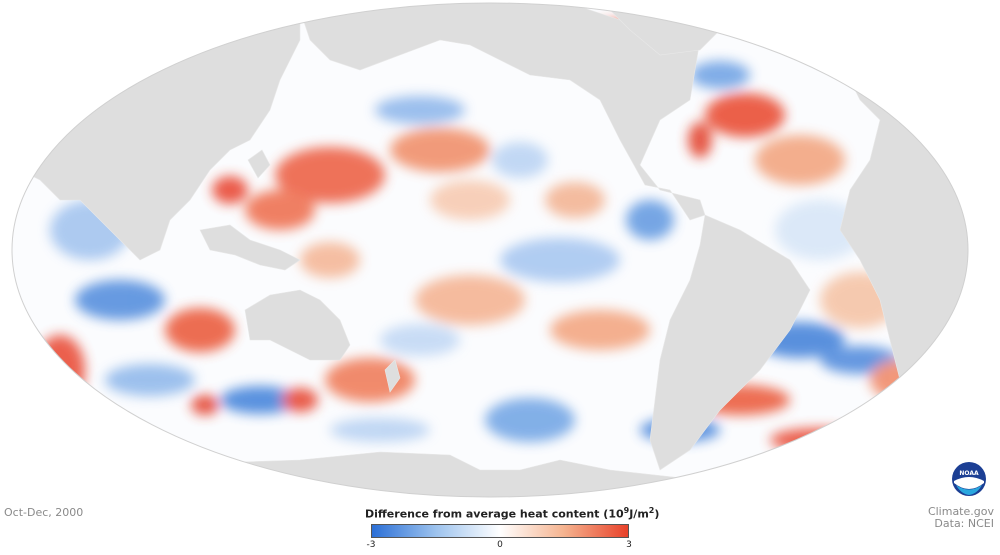 The height and width of the screenshot is (555, 1000). I want to click on time-period-label: Oct-Dec, 2000, so click(44, 512).